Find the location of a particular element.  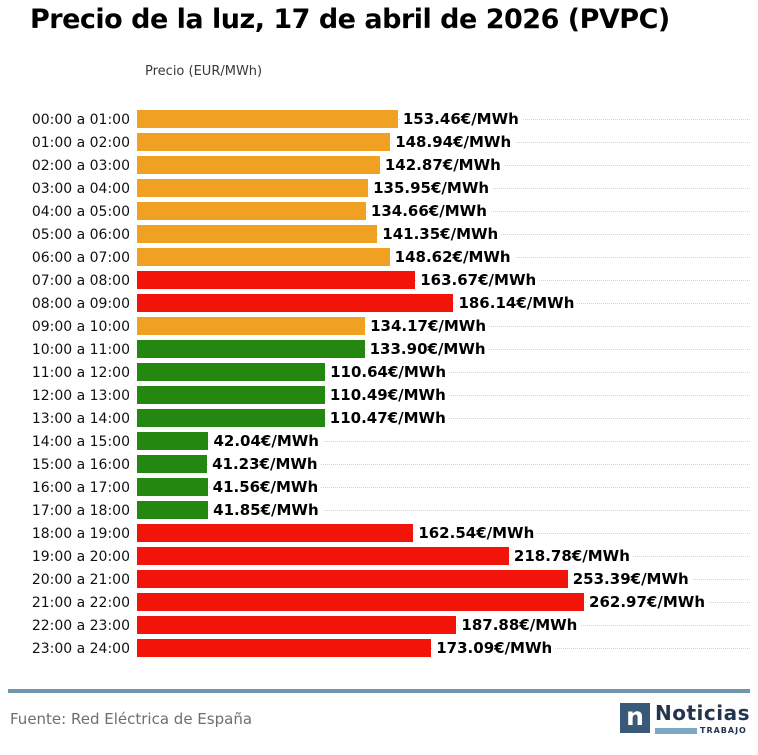

bar-row: 19:00 a 20:00 218.78€/MWh is located at coordinates (379, 556).